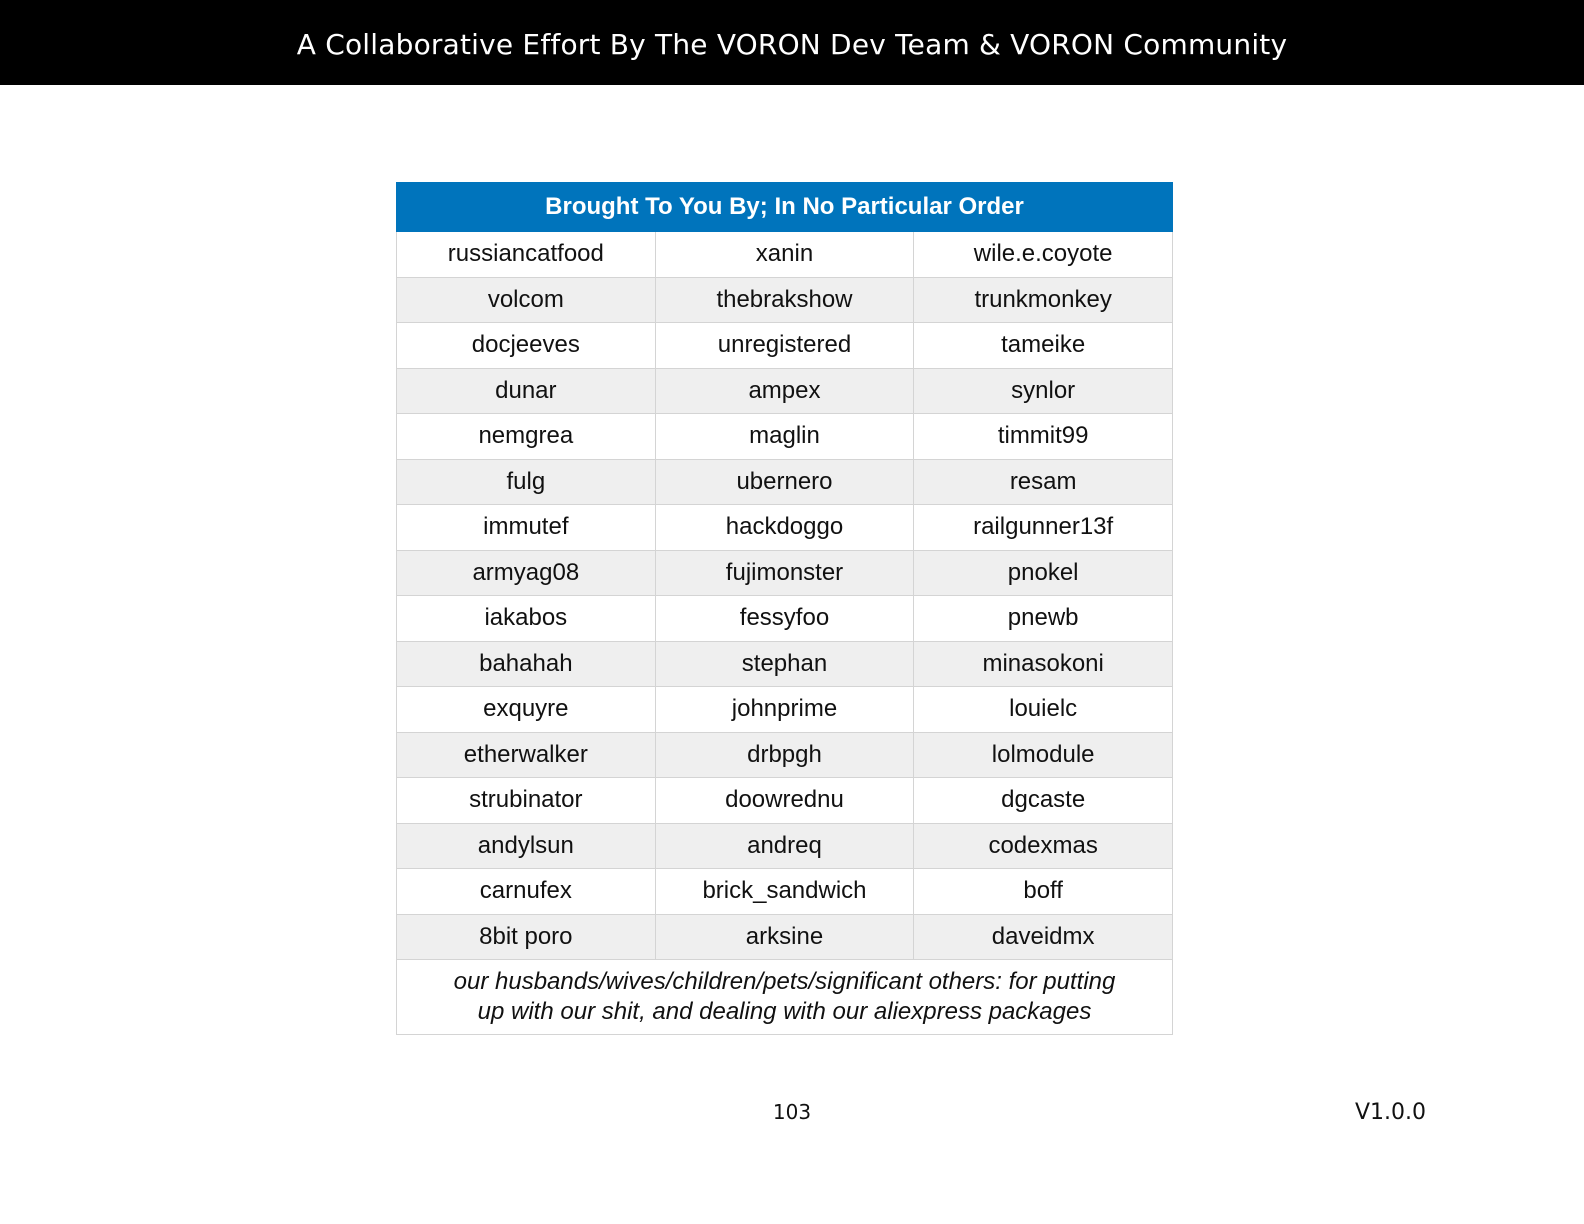  I want to click on contributor-cell: louielc, so click(1043, 709).